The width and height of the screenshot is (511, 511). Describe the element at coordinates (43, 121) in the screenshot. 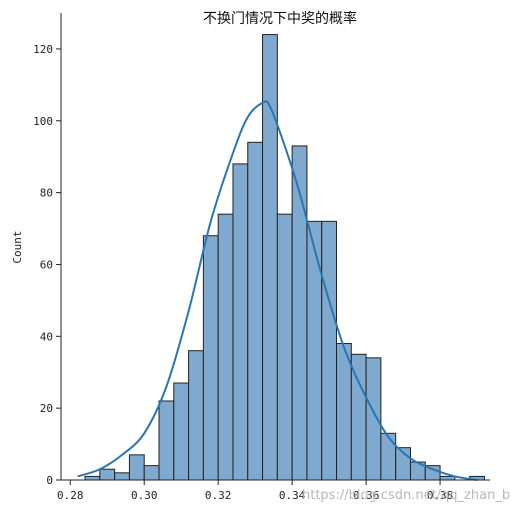

I see `y-tick-label: 100` at that location.